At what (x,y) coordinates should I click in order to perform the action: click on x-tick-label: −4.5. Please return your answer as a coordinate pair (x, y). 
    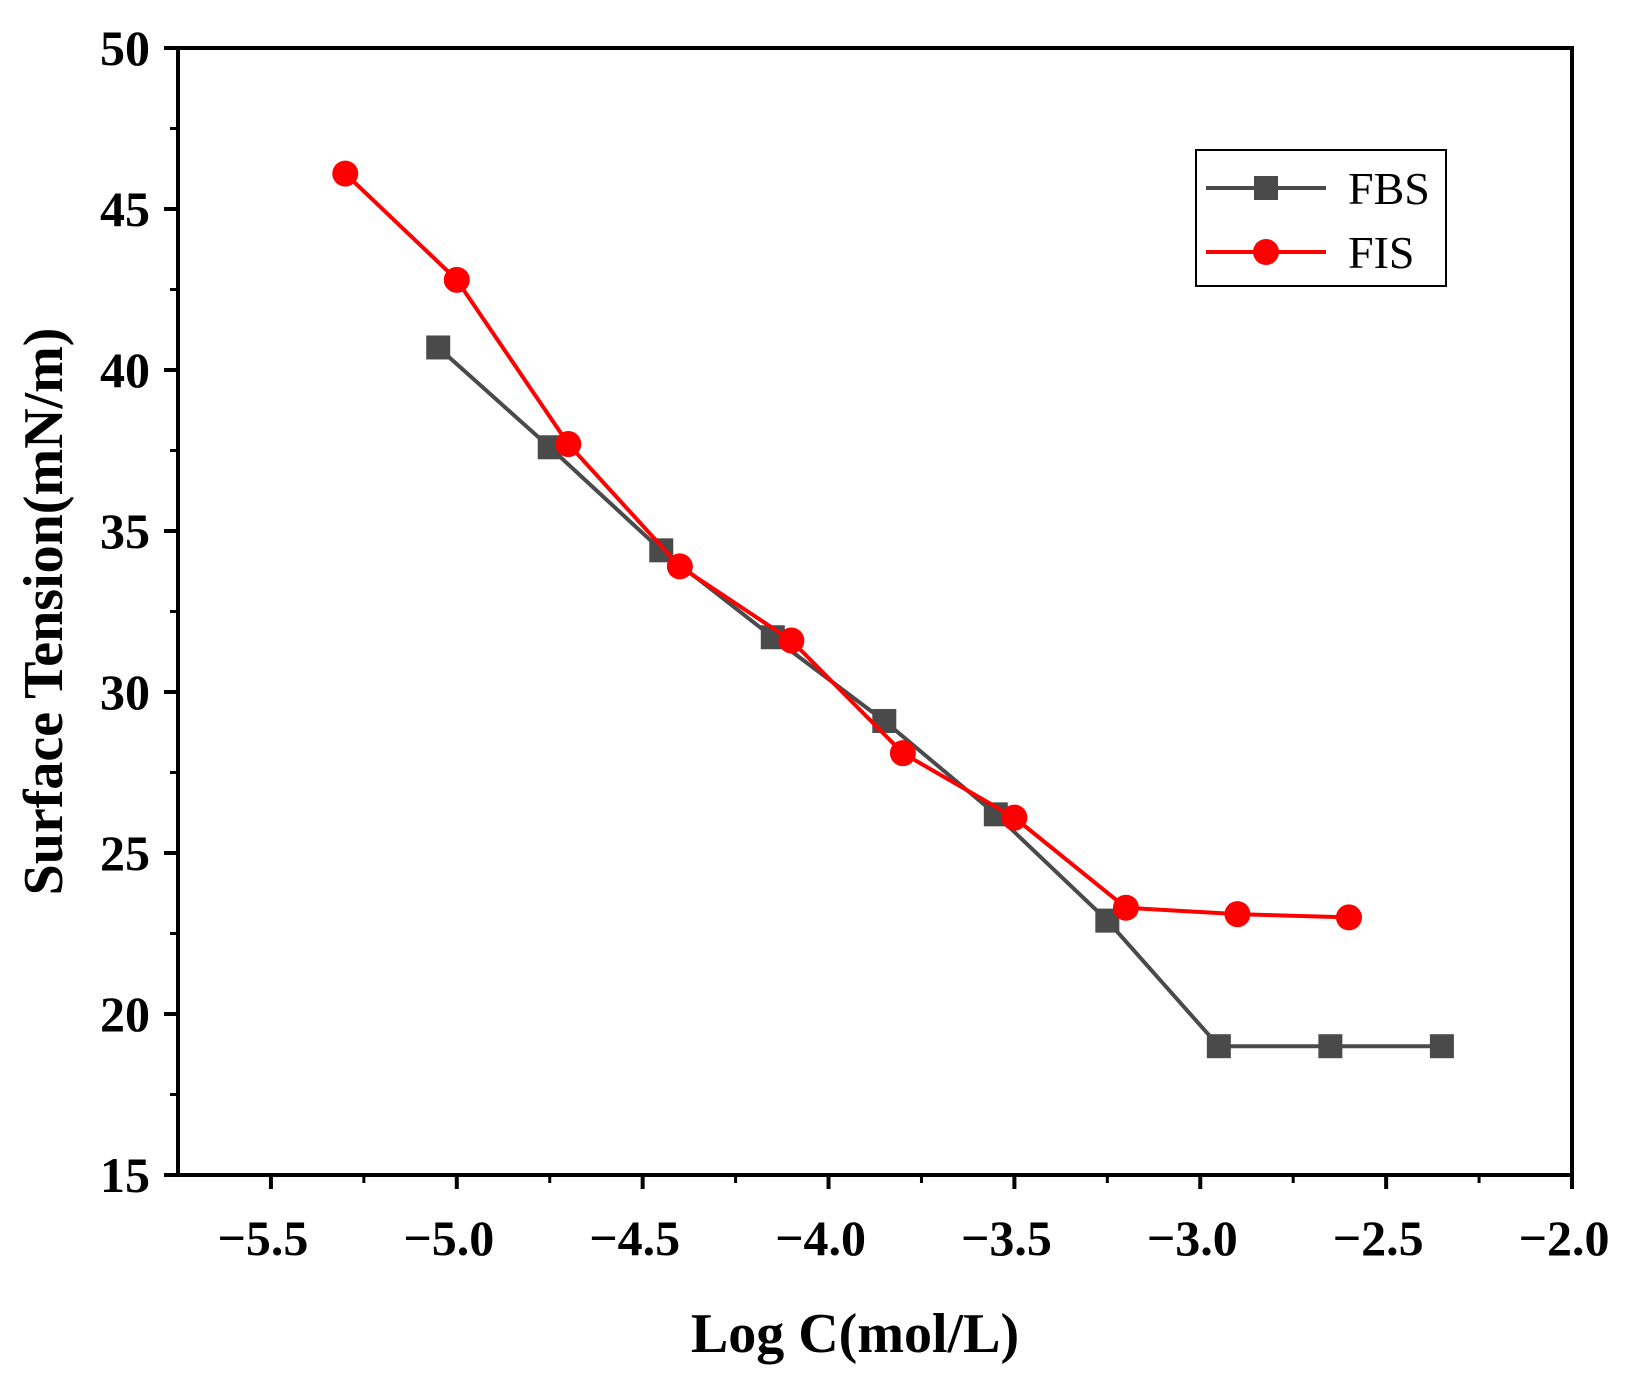
    Looking at the image, I should click on (634, 1238).